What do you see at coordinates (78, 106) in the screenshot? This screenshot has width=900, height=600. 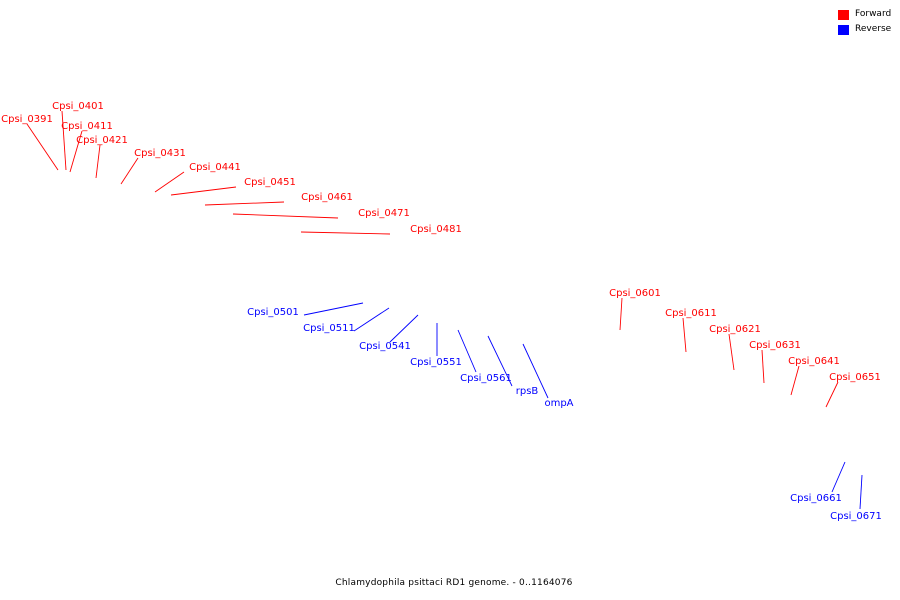 I see `gene-label: Cpsi_0401` at bounding box center [78, 106].